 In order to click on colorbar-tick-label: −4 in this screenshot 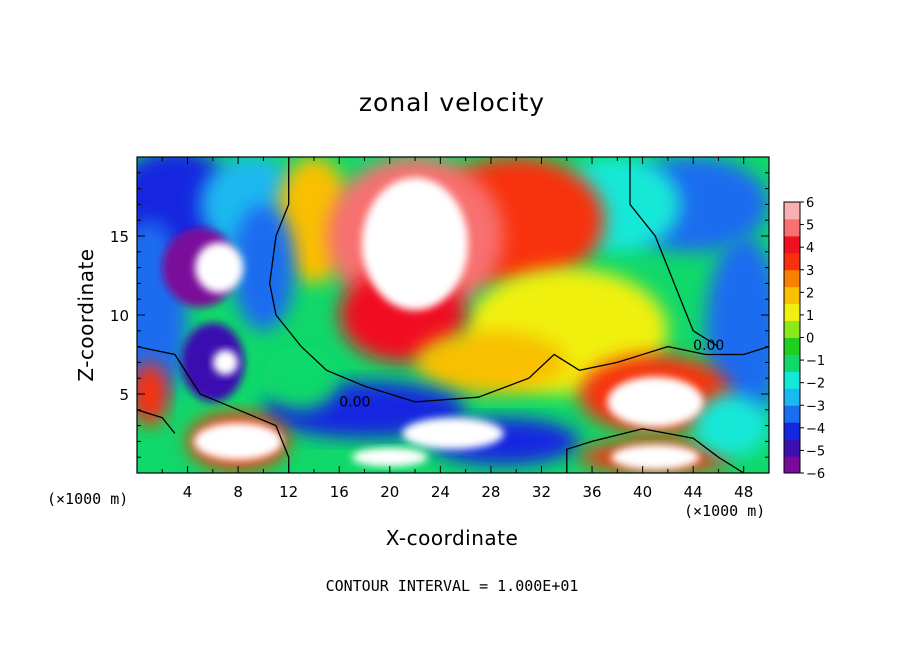, I will do `click(815, 429)`.